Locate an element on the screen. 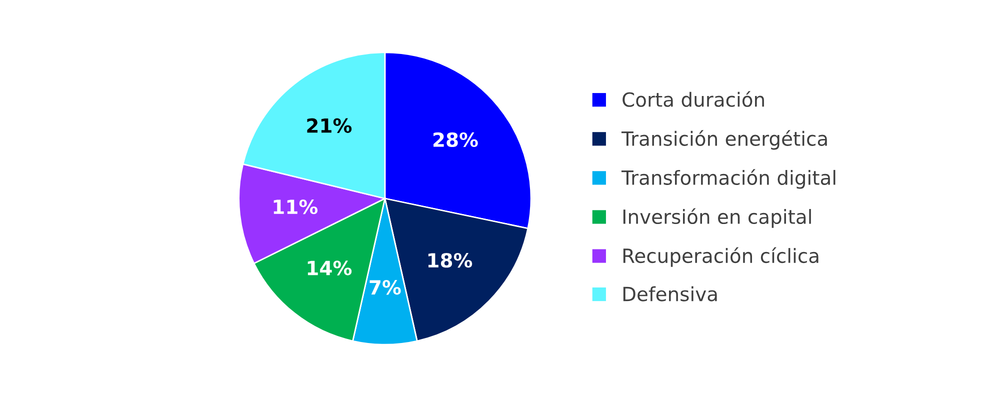 This screenshot has height=397, width=987. data-label: 7% is located at coordinates (385, 287).